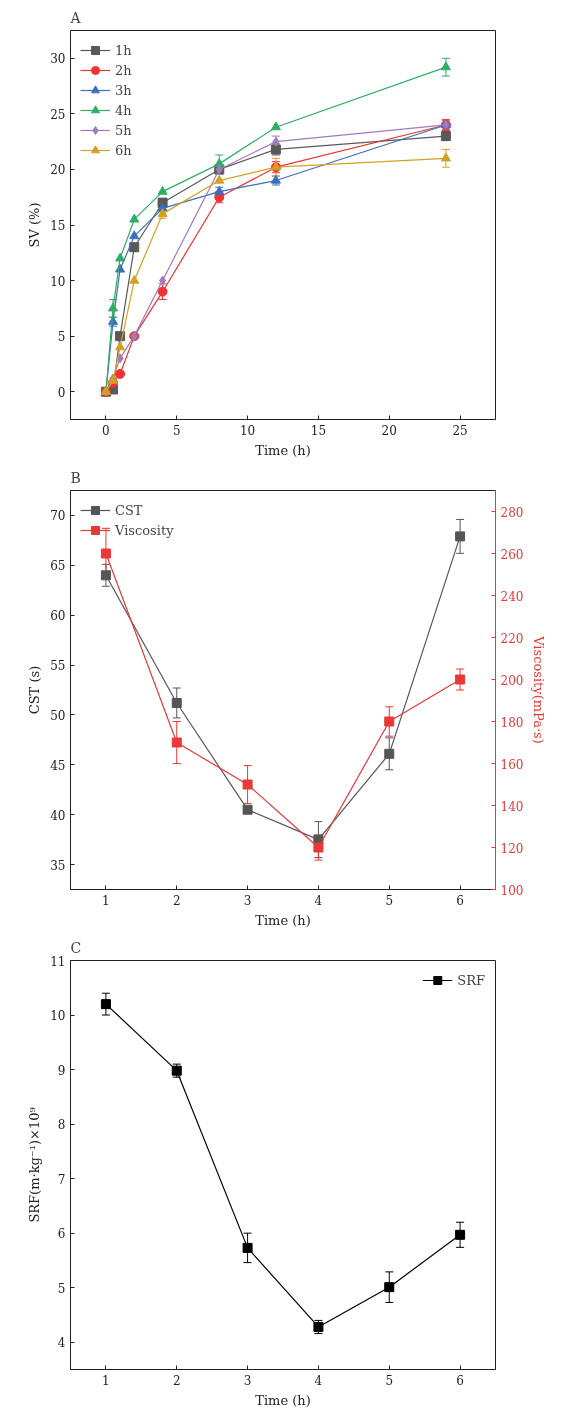 This screenshot has height=1413, width=581. What do you see at coordinates (58, 59) in the screenshot?
I see `y-tick-label: 30` at bounding box center [58, 59].